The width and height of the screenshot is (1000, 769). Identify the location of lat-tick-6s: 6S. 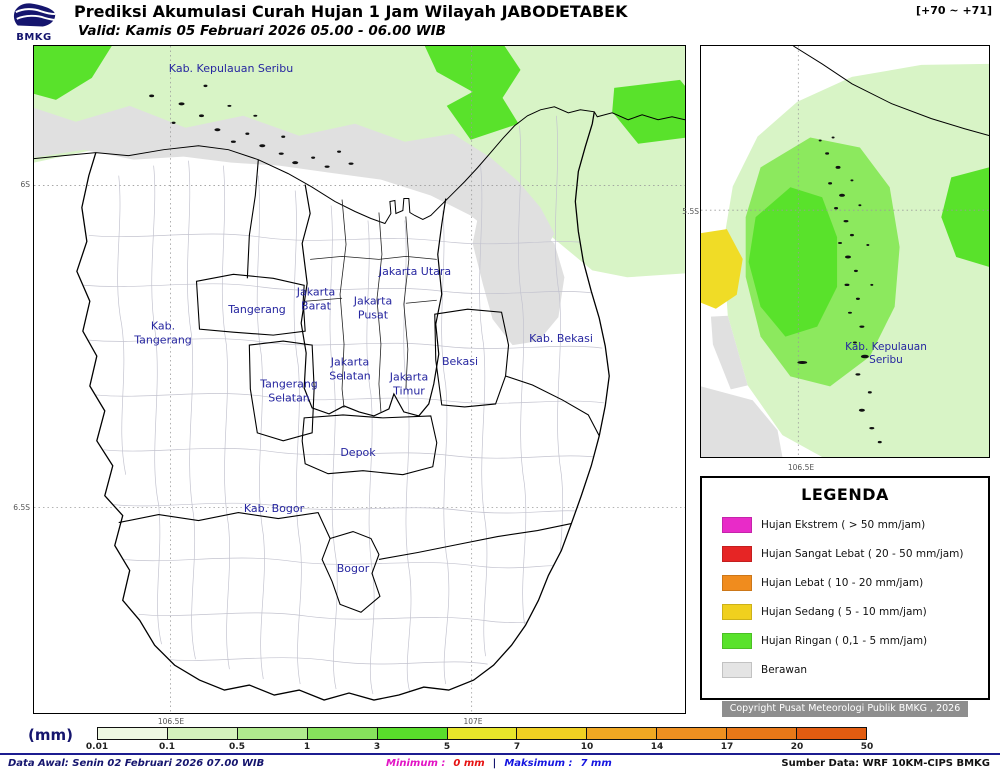
(25, 184).